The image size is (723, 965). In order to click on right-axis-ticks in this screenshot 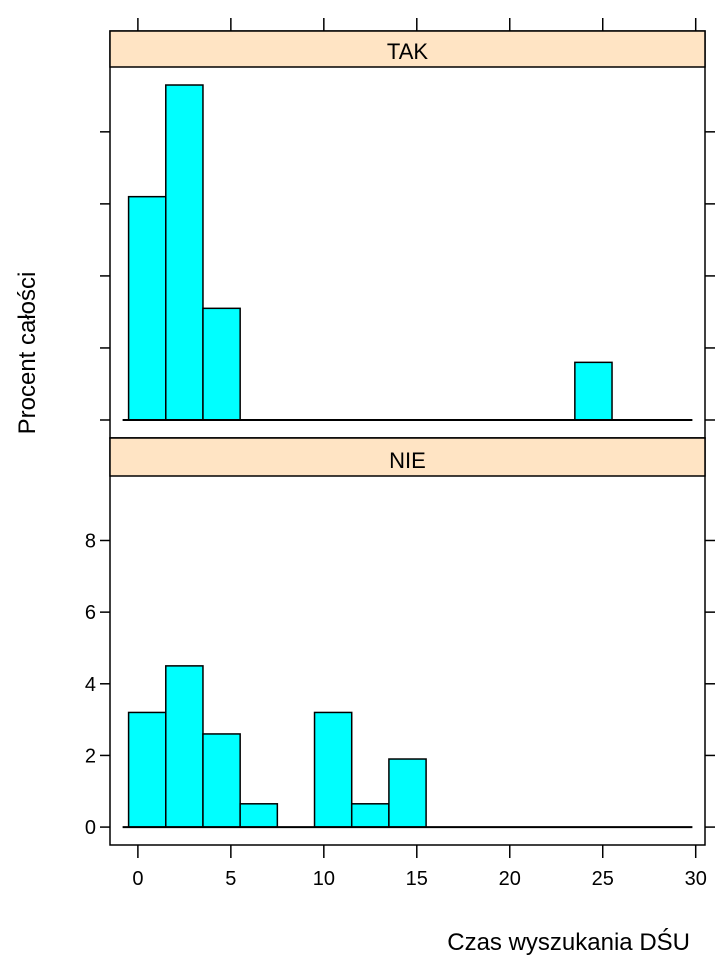, I will do `click(710, 479)`.